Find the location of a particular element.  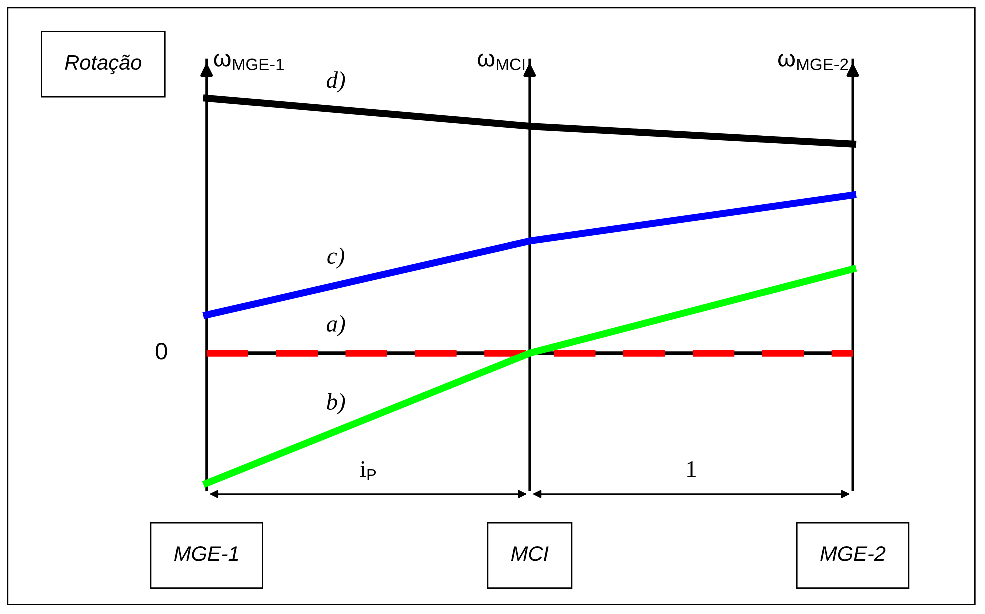

series-label: a) is located at coordinates (336, 326).